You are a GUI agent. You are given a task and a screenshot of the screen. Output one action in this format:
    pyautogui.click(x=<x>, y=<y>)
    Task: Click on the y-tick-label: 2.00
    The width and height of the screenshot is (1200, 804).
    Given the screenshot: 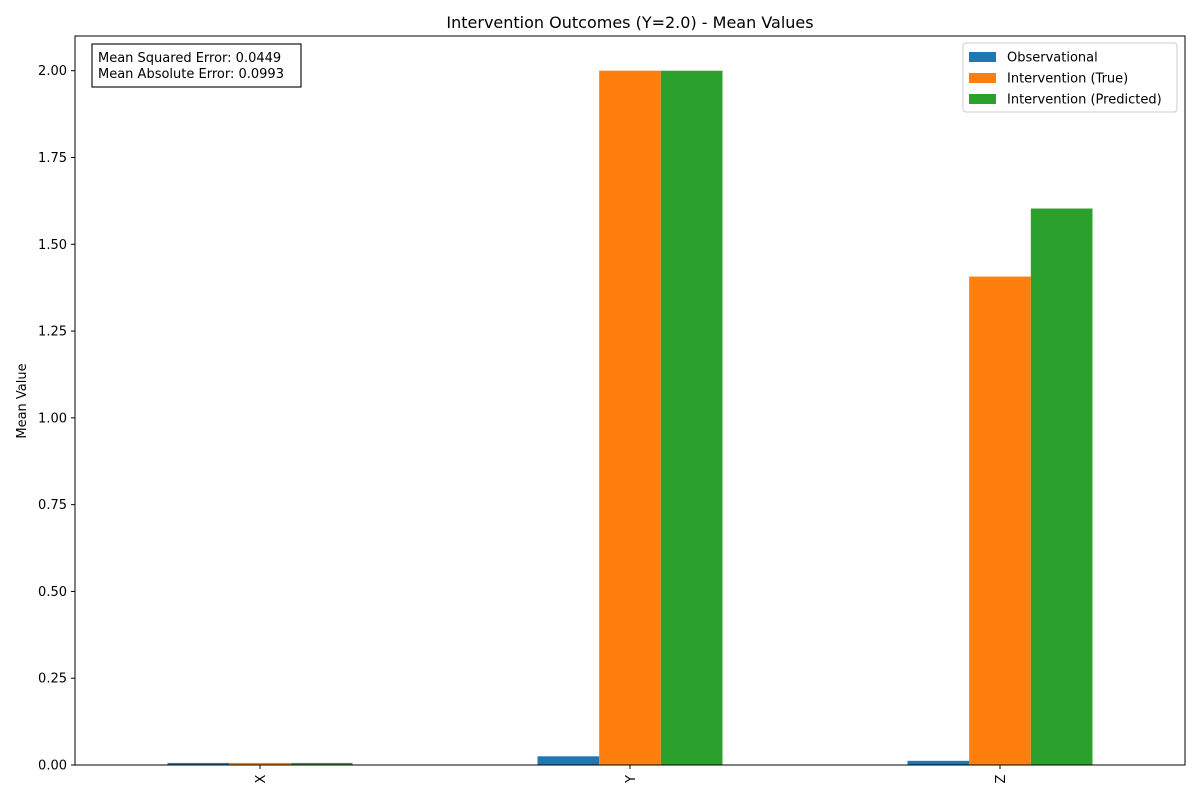 What is the action you would take?
    pyautogui.click(x=52, y=71)
    